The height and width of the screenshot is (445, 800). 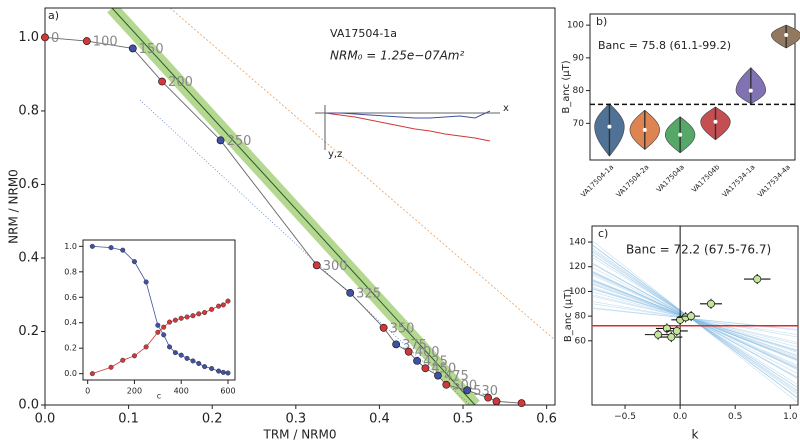 What do you see at coordinates (150, 320) in the screenshot?
I see `panel: 0.0 0.2 0.4 0.6 0.8 1.0 0 200 400 600 c` at bounding box center [150, 320].